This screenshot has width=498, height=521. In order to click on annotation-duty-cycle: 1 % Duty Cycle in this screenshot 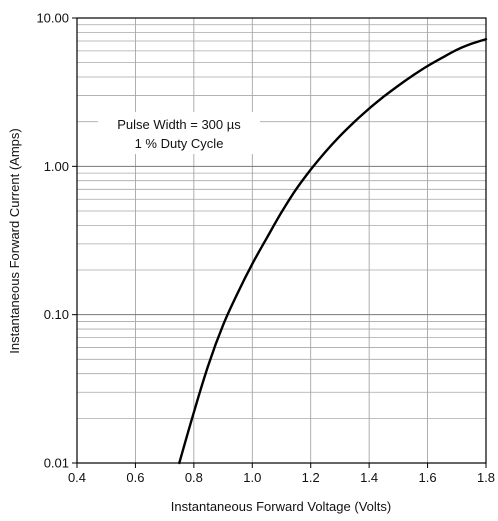, I will do `click(179, 143)`.